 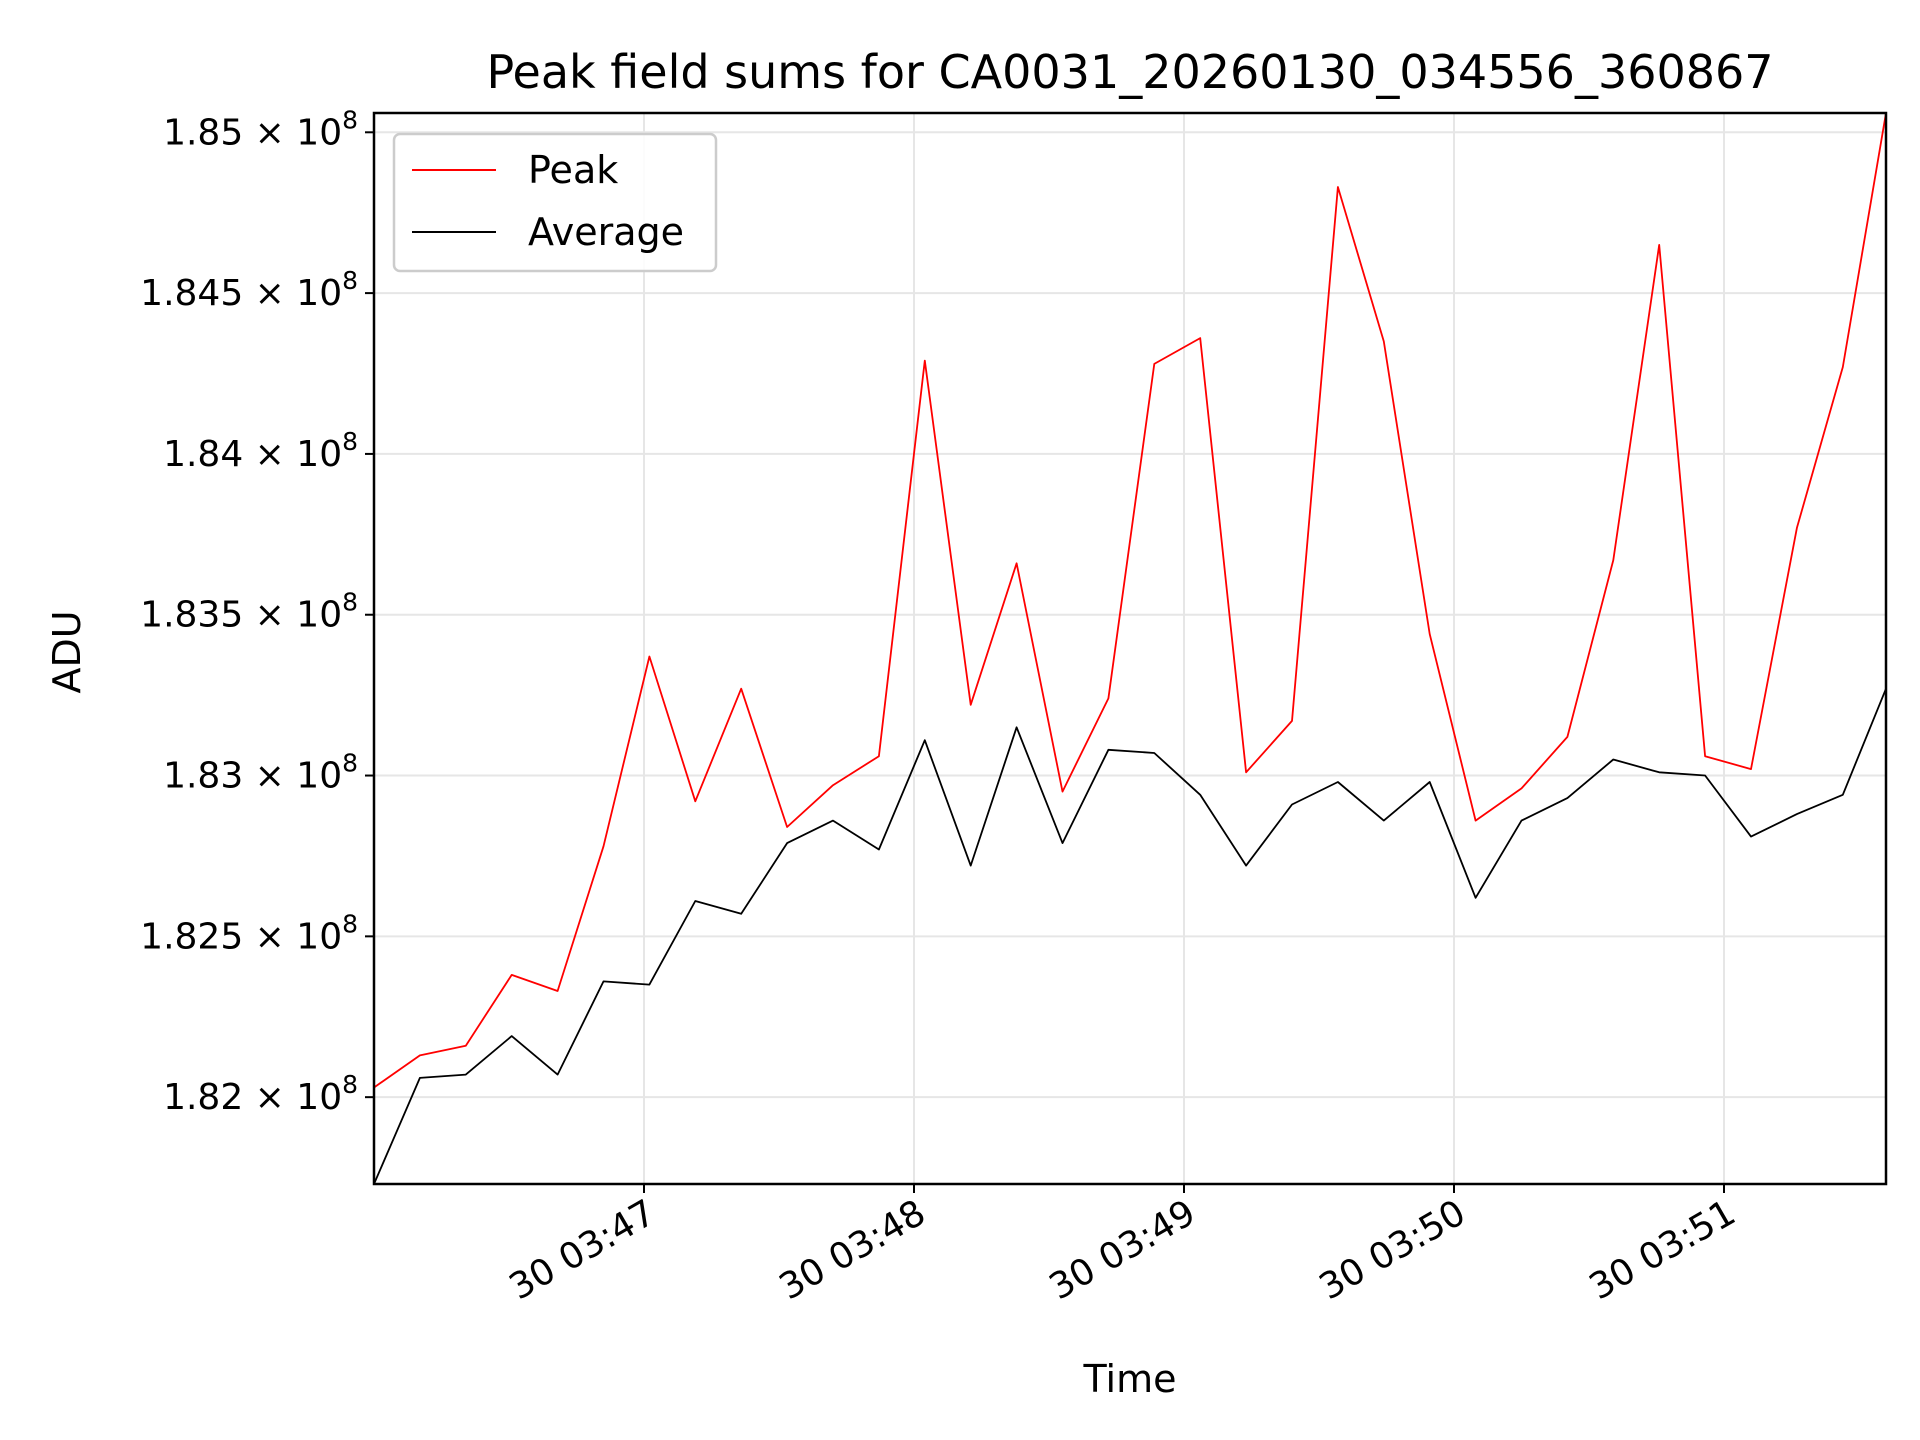 What do you see at coordinates (67, 651) in the screenshot?
I see `y-axis-label: ADU` at bounding box center [67, 651].